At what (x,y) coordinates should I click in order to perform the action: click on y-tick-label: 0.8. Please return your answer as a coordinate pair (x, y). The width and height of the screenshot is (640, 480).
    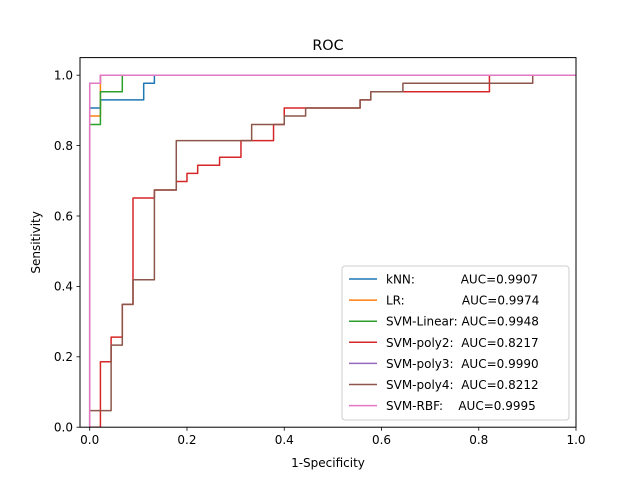
    Looking at the image, I should click on (63, 146).